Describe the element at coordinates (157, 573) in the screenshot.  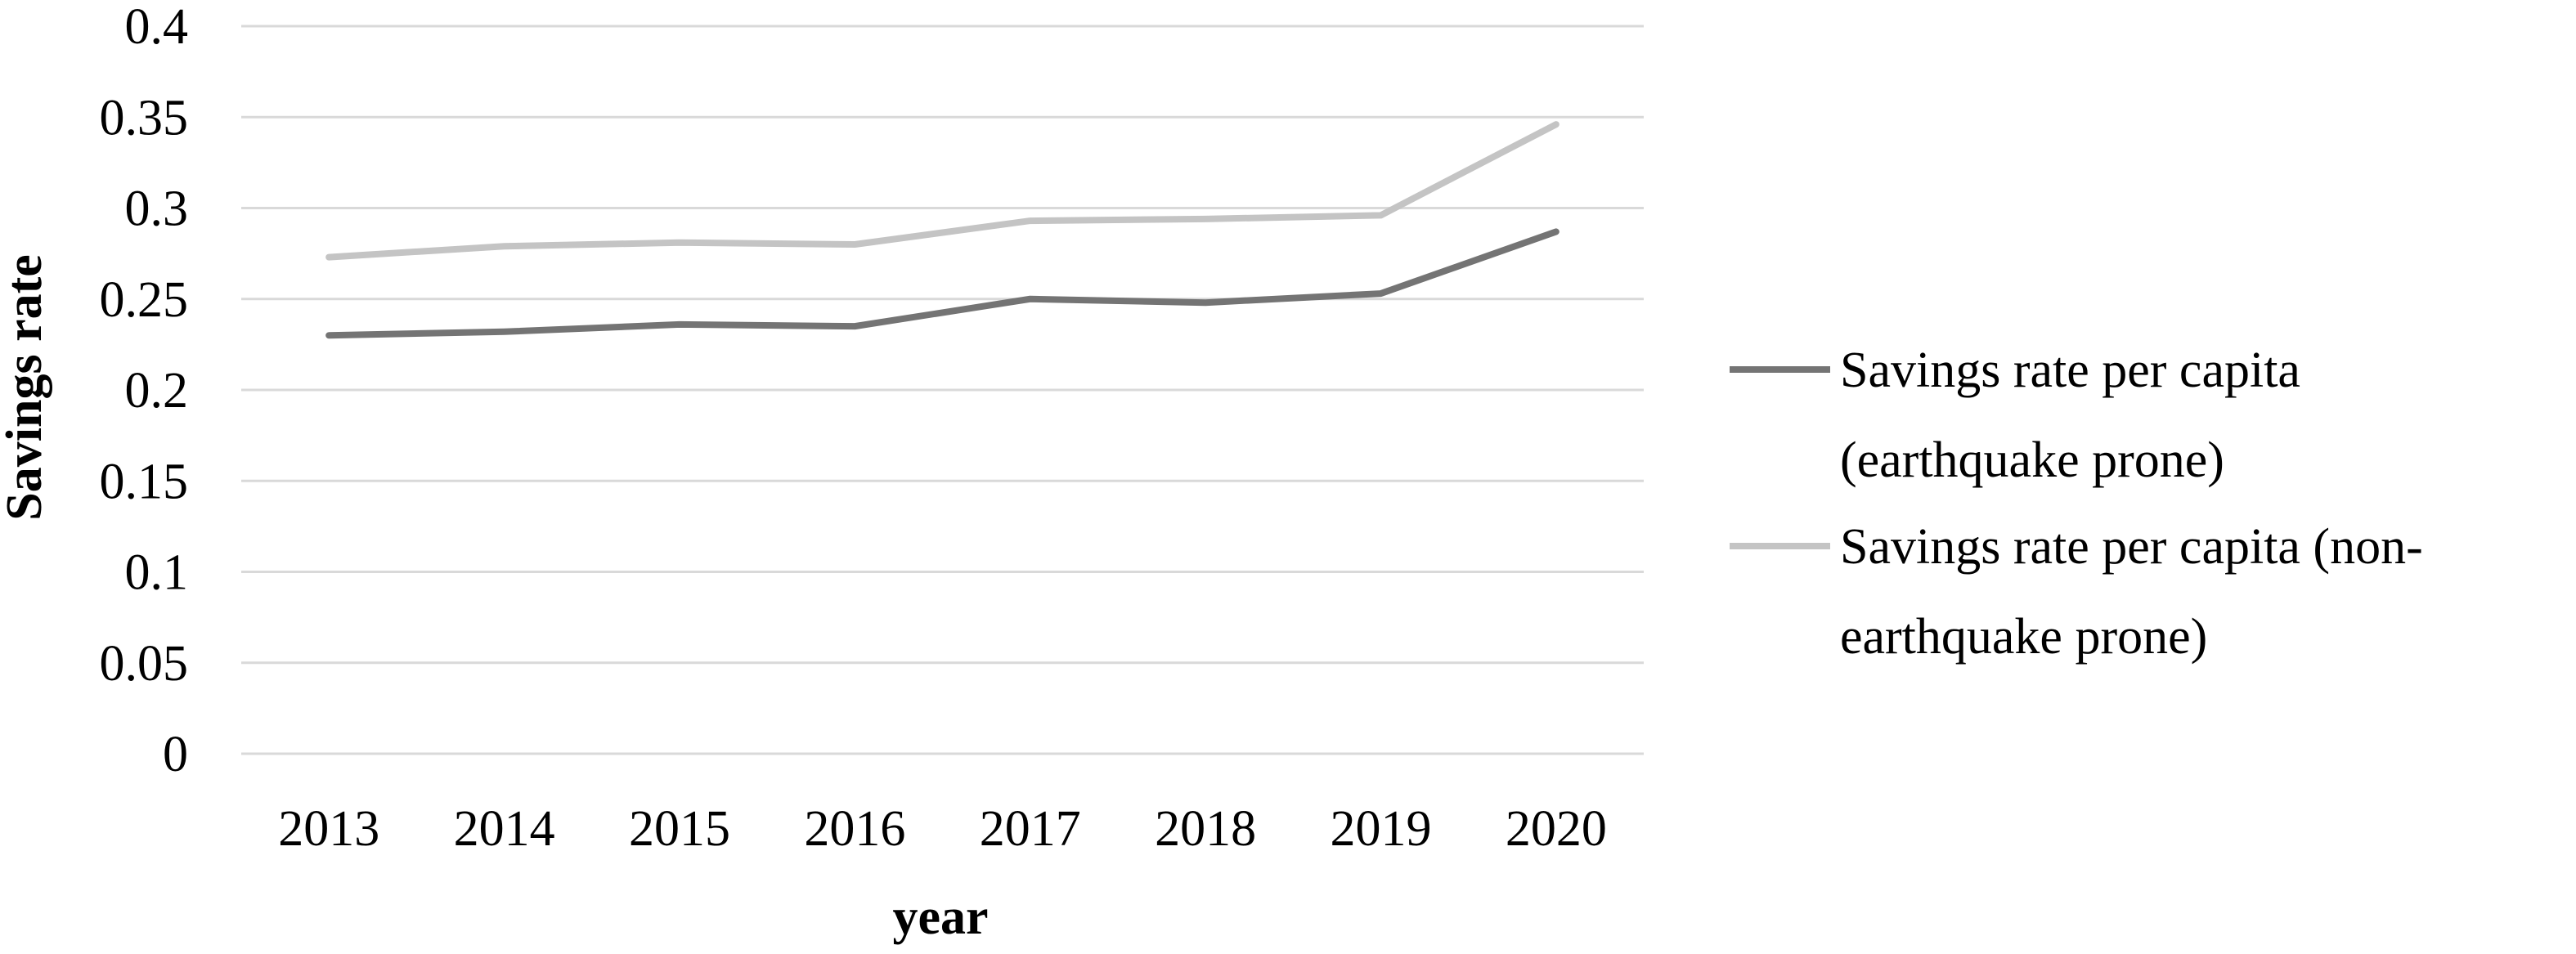
I see `y-tick-label: 0.1` at that location.